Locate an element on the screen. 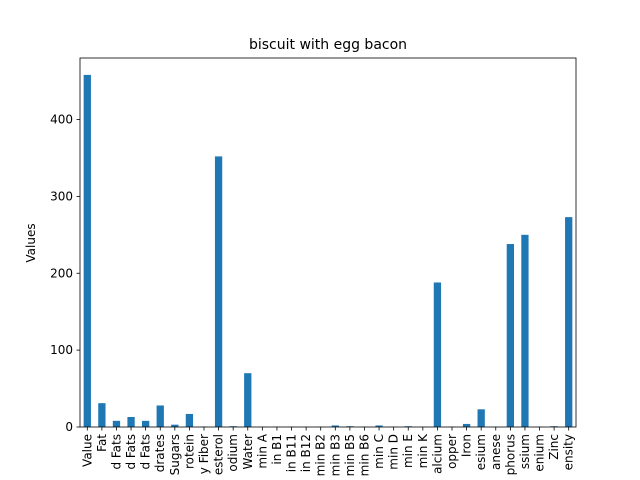 Image resolution: width=640 pixels, height=480 pixels. x-tick-label-22: min E is located at coordinates (408, 451).